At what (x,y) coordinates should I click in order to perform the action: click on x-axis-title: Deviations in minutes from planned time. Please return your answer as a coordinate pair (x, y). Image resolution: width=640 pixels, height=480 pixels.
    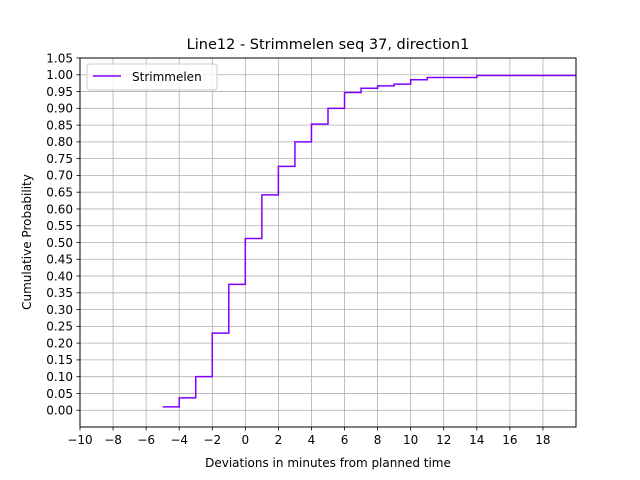
    Looking at the image, I should click on (328, 463).